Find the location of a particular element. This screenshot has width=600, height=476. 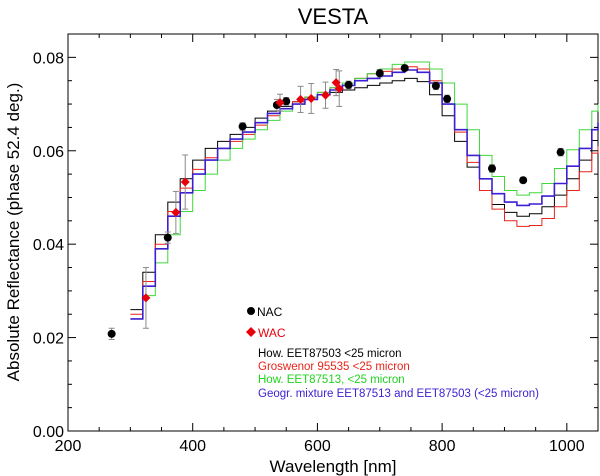

x-tick-label: 1000 is located at coordinates (567, 446).